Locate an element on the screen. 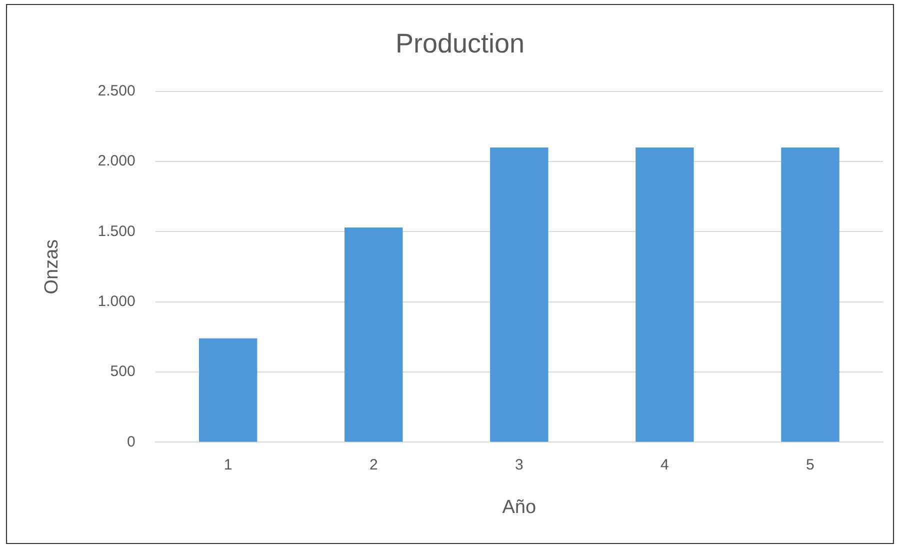 The image size is (900, 546). y-tick-label: 1.500 is located at coordinates (117, 231).